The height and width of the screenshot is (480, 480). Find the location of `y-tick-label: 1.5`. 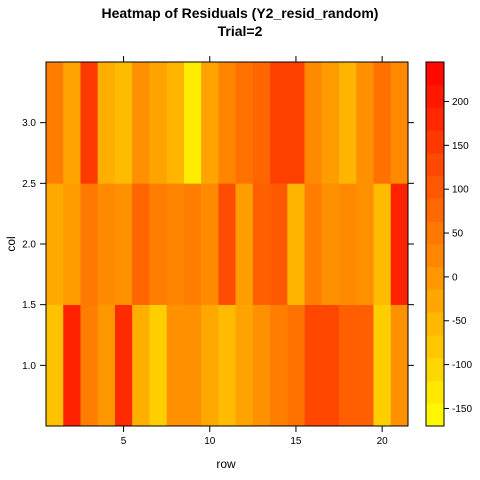

y-tick-label: 1.5 is located at coordinates (29, 305).